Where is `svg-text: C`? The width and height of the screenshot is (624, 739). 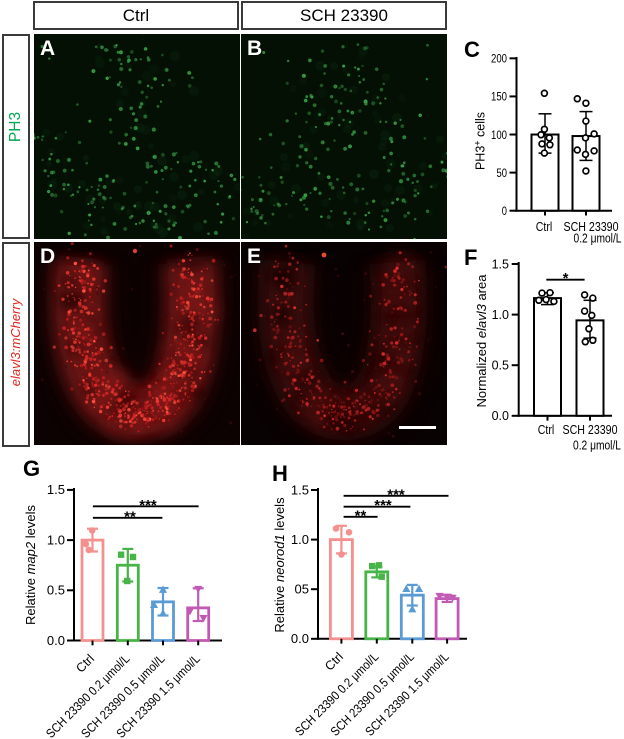
svg-text: C is located at coordinates (472, 49).